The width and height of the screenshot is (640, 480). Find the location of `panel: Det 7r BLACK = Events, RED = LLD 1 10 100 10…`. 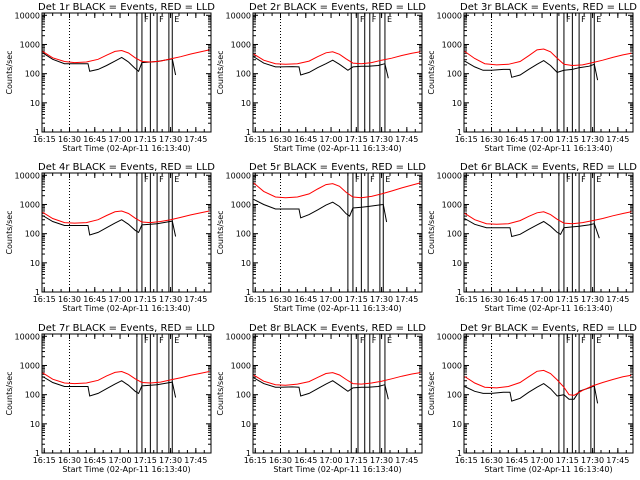

panel: Det 7r BLACK = Events, RED = LLD 1 10 100 10… is located at coordinates (110, 398).